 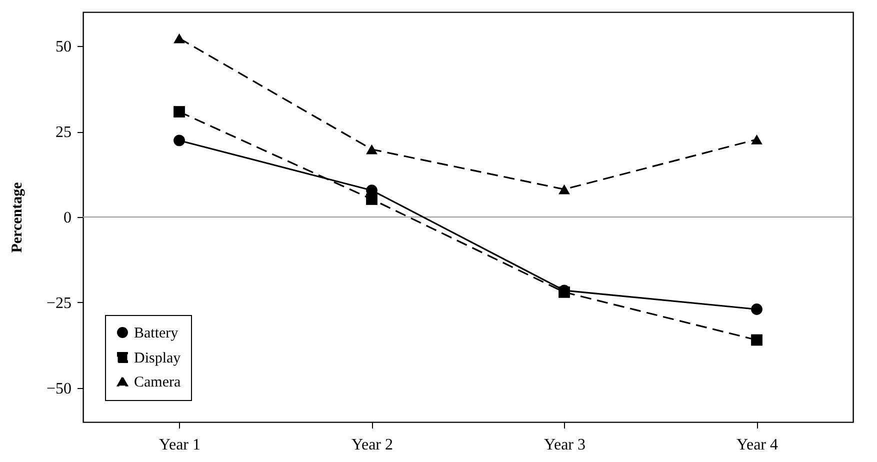 I want to click on legend-label: Battery, so click(x=156, y=334).